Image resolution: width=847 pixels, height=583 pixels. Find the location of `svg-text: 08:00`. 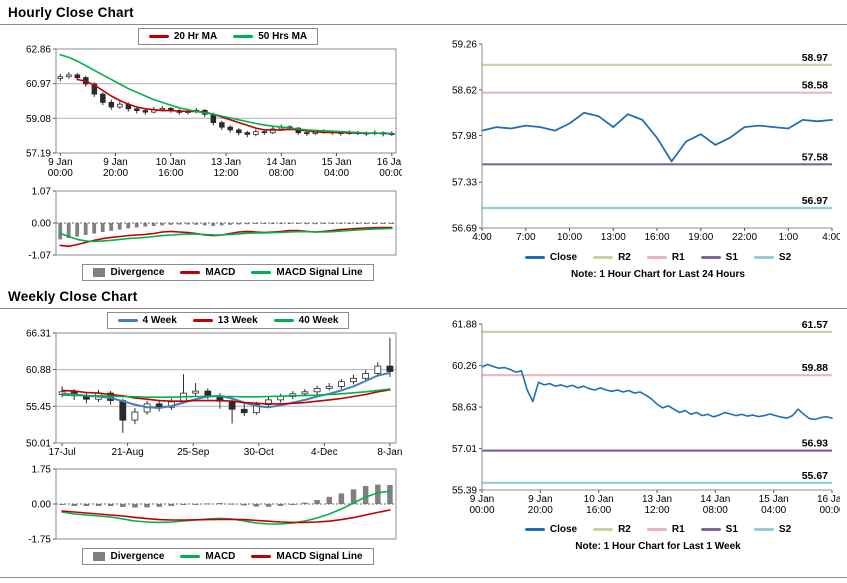

svg-text: 08:00 is located at coordinates (281, 173).